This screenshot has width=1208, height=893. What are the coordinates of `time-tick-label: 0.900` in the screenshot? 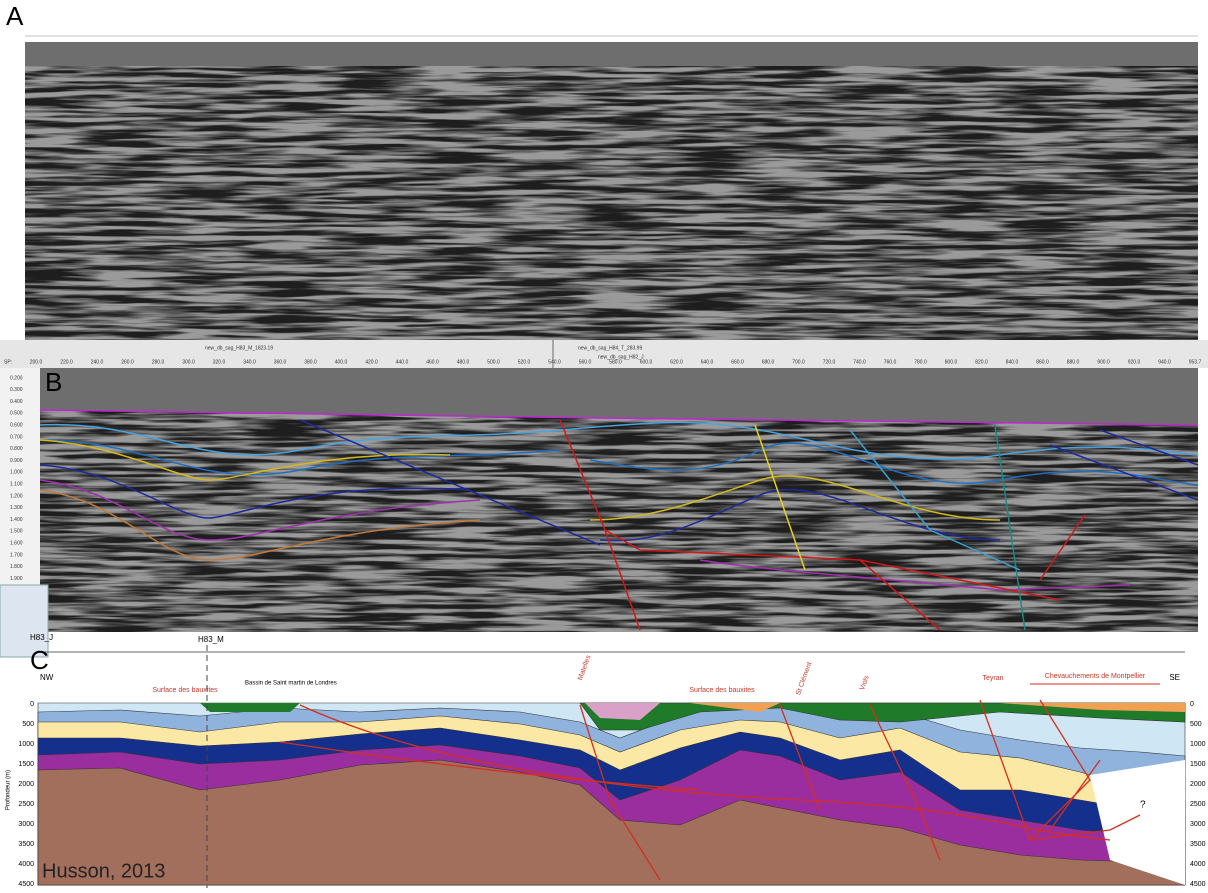 It's located at (16, 461).